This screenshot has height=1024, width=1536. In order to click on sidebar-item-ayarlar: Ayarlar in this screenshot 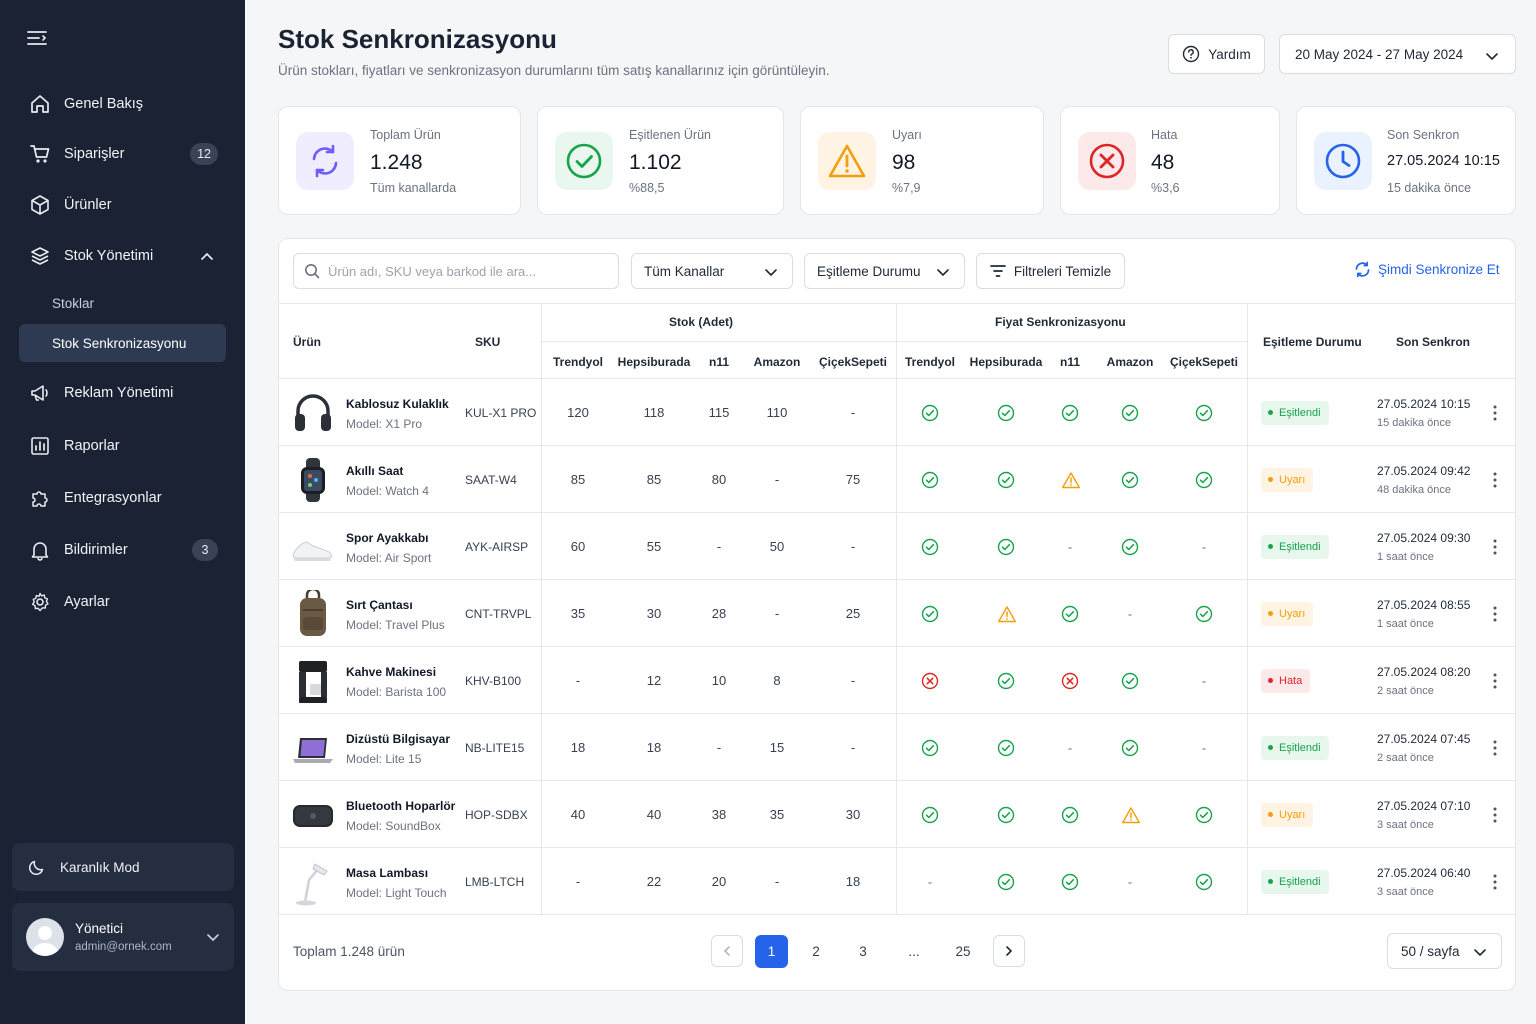, I will do `click(122, 602)`.